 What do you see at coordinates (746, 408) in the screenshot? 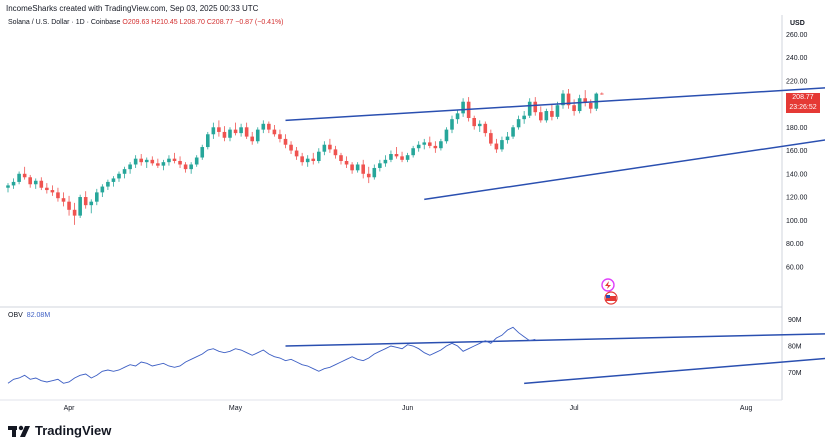
I see `time-tick-label: Aug` at bounding box center [746, 408].